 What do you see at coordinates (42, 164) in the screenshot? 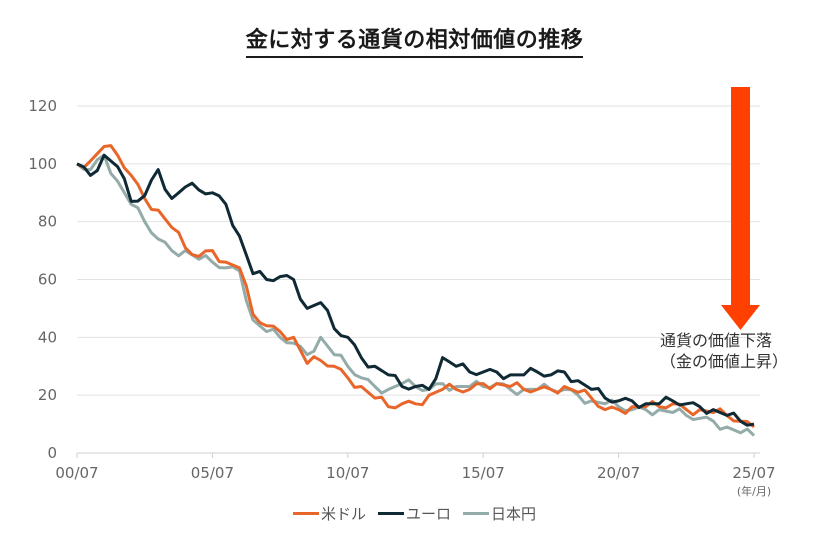
I see `svg-text: 100` at bounding box center [42, 164].